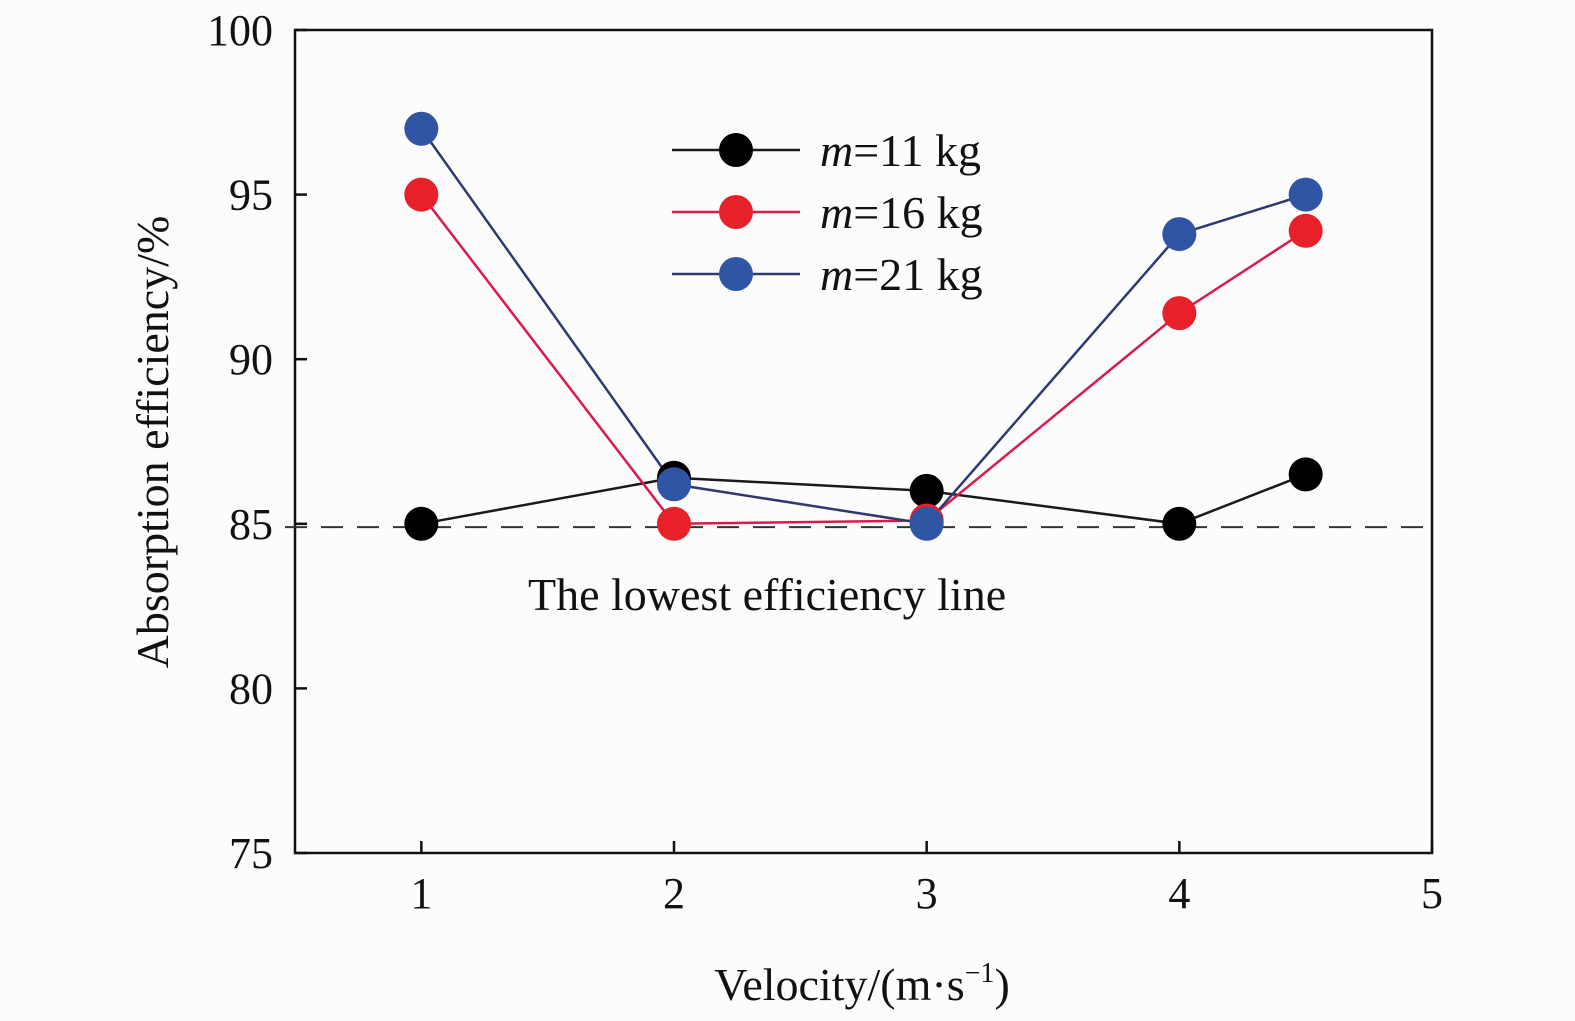 This screenshot has height=1021, width=1575. I want to click on legend-label: m=11 kg, so click(900, 150).